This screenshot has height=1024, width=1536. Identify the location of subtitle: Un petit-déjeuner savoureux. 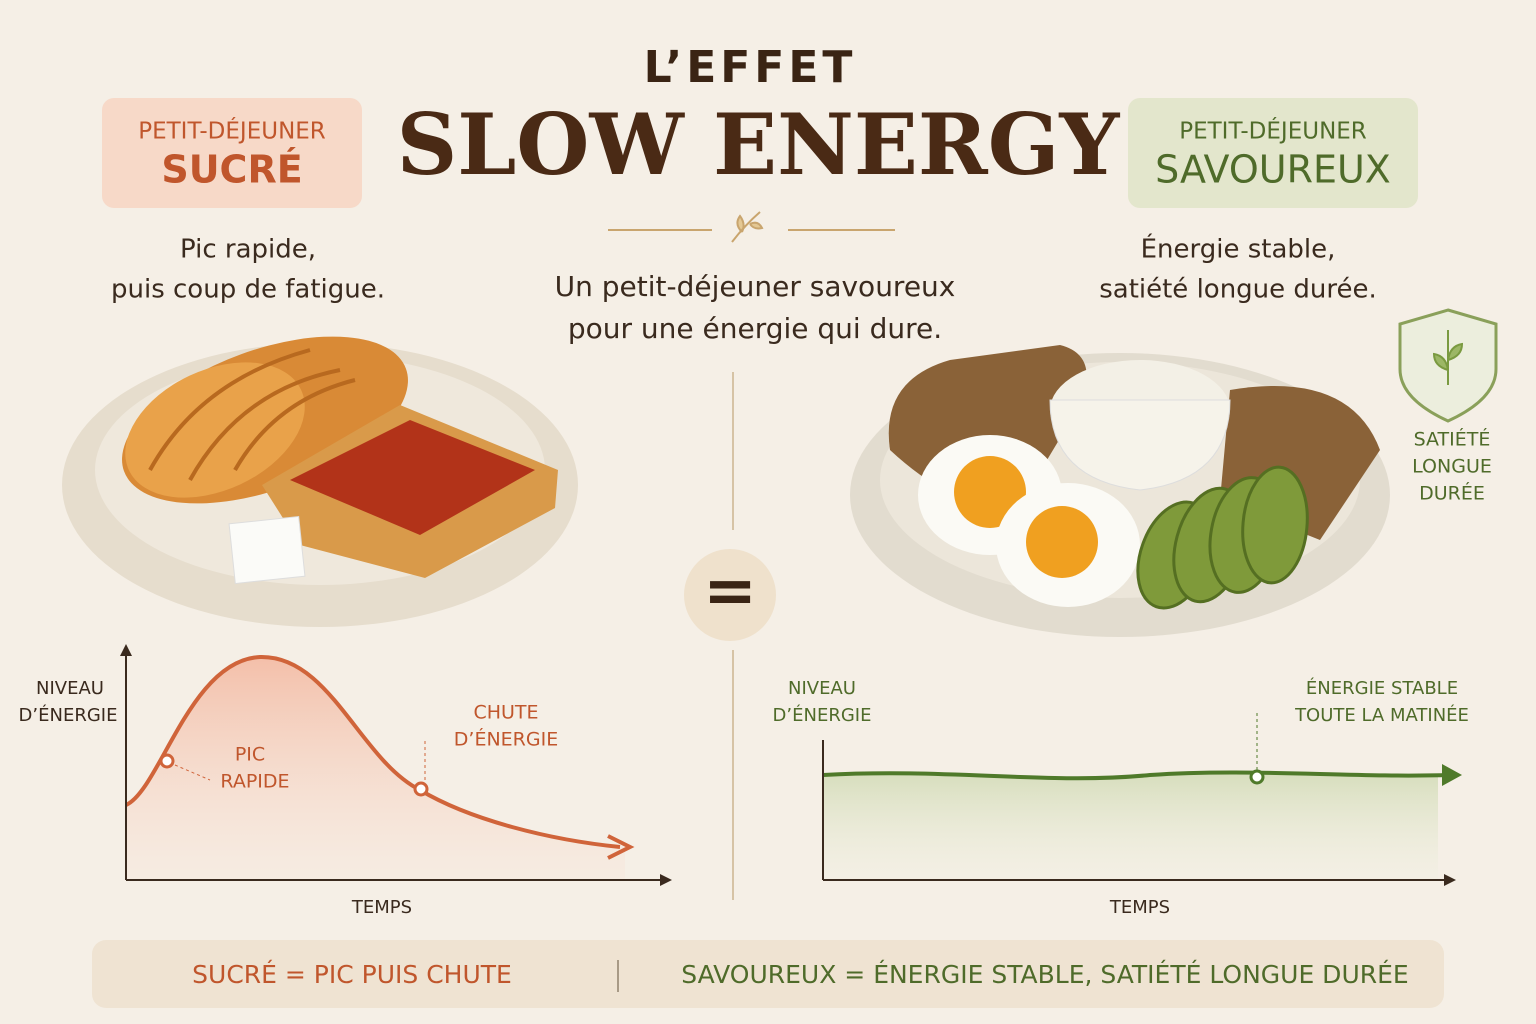
(755, 286).